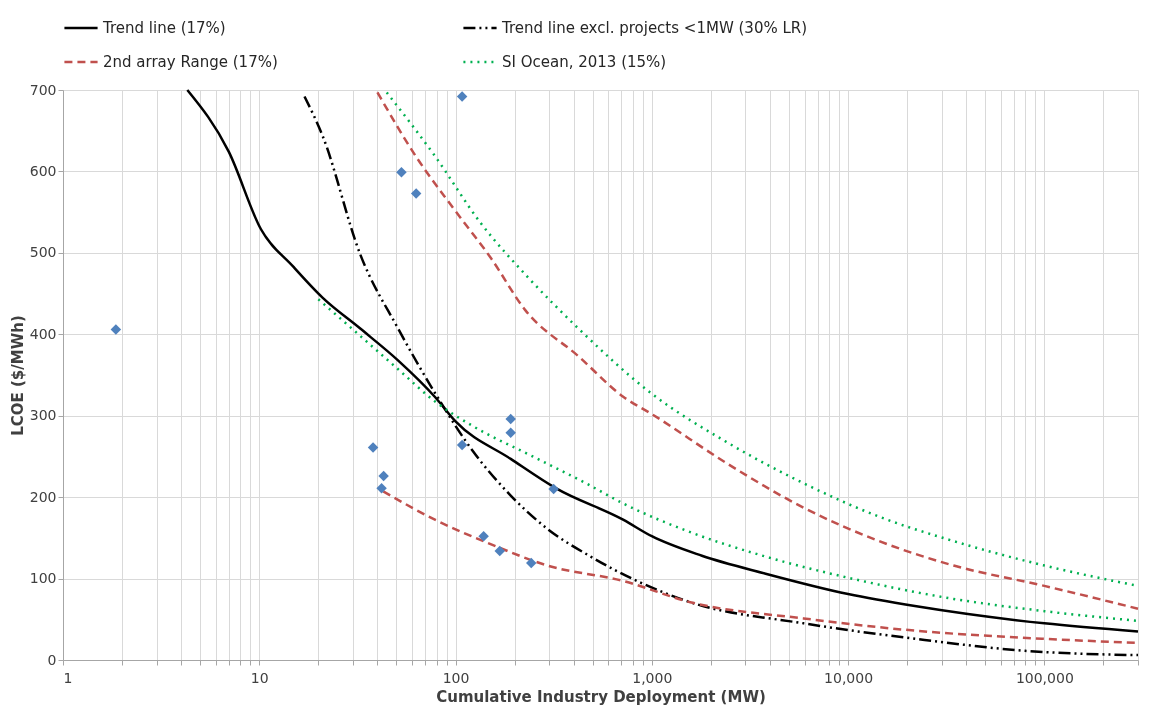 The image size is (1160, 724). What do you see at coordinates (584, 62) in the screenshot?
I see `legend-label: SI Ocean, 2013 (15%)` at bounding box center [584, 62].